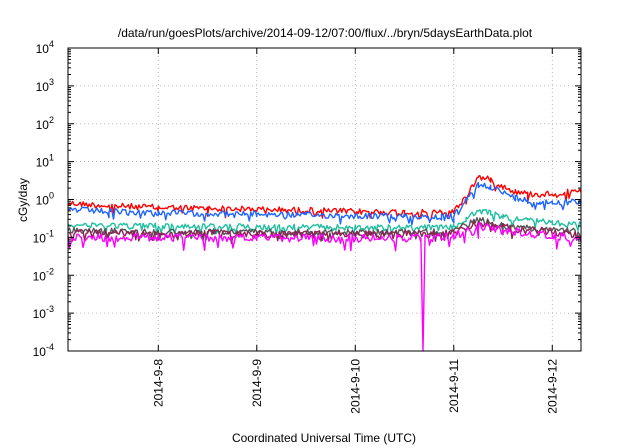 The height and width of the screenshot is (448, 640). I want to click on x-tick-label: 2014-9-10, so click(355, 386).